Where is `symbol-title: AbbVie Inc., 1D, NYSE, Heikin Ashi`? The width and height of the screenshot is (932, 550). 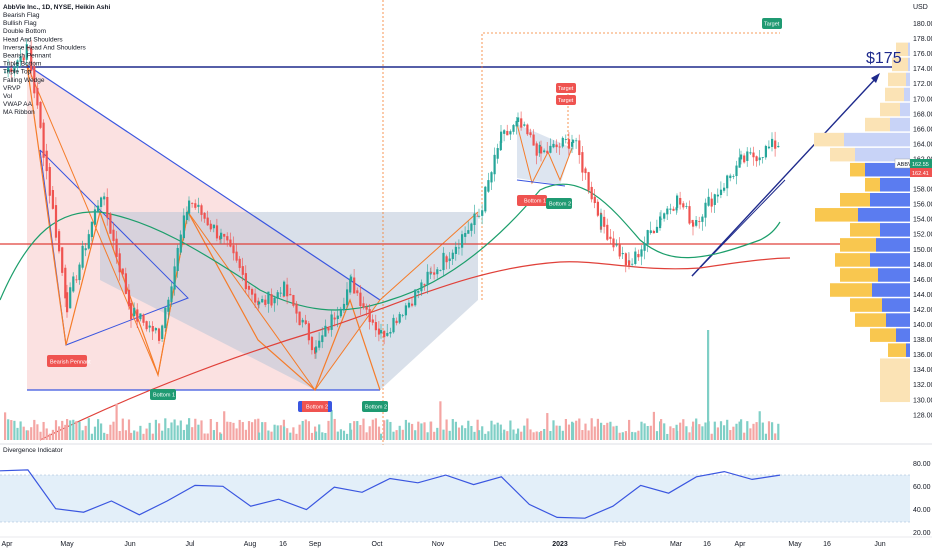 symbol-title: AbbVie Inc., 1D, NYSE, Heikin Ashi is located at coordinates (56, 7).